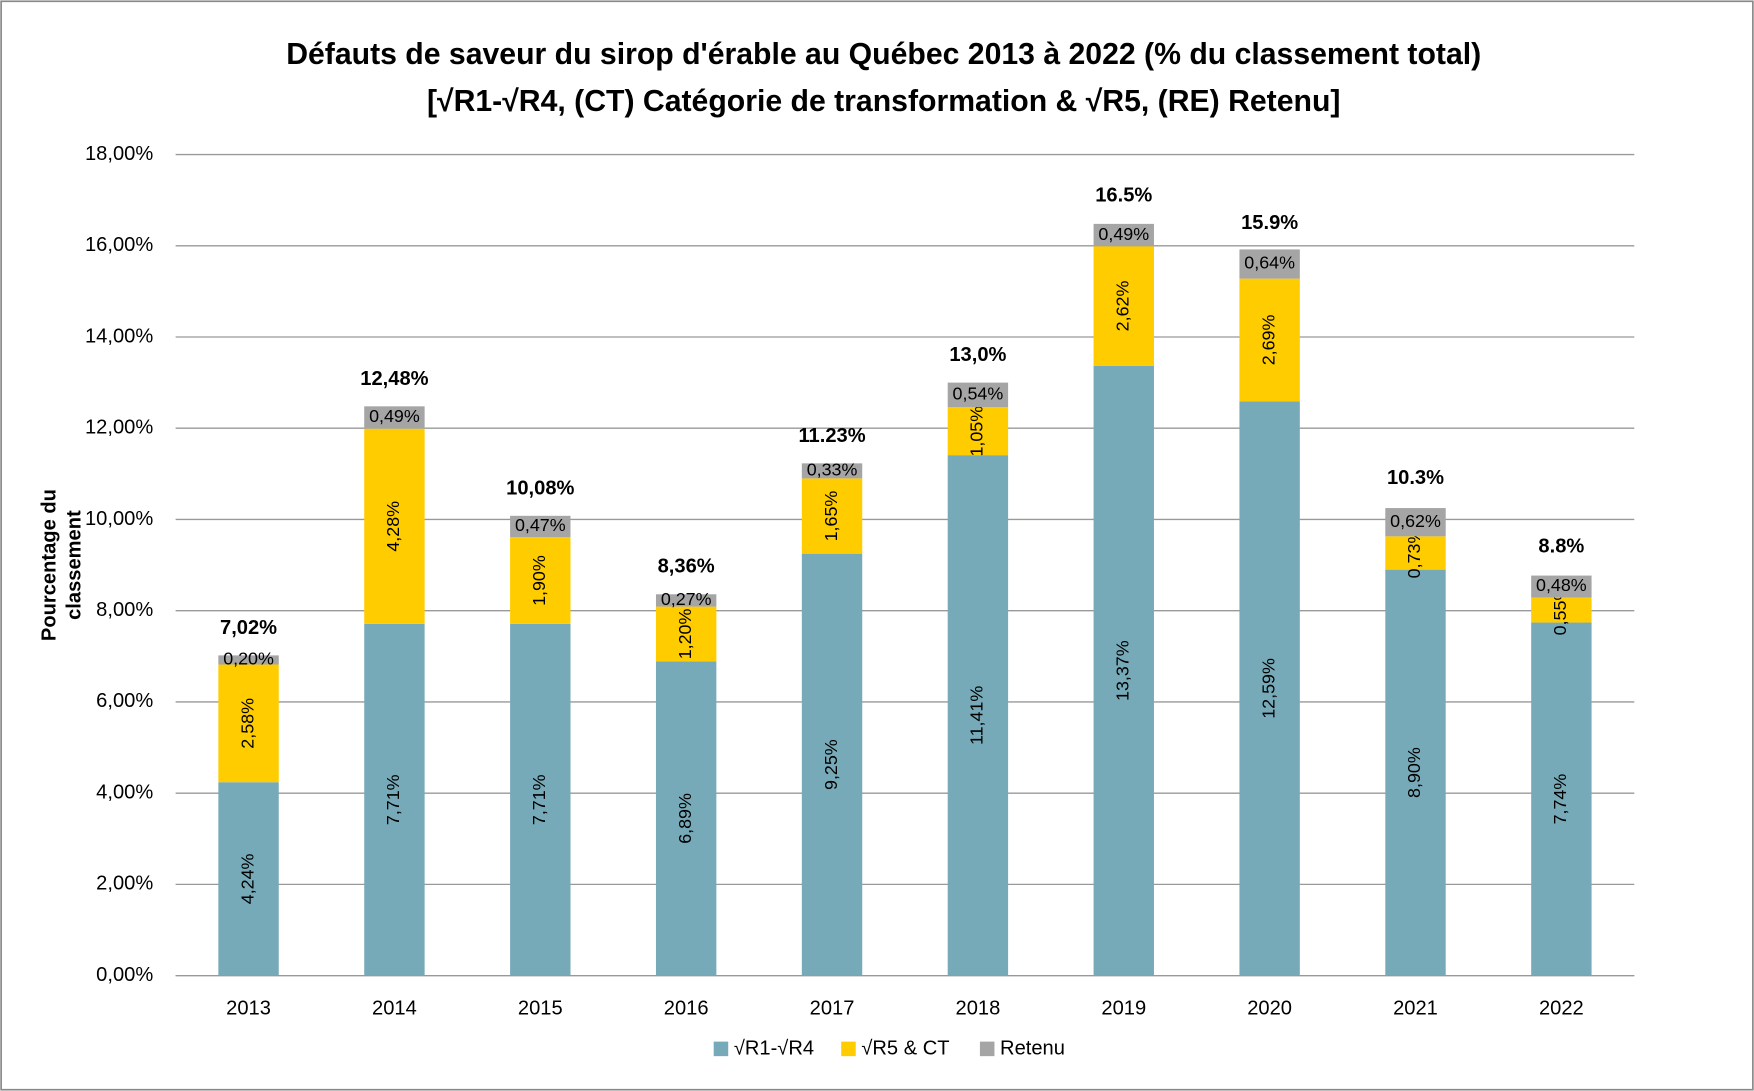 This screenshot has width=1754, height=1091. I want to click on y-tick-label: 0,00%, so click(124, 975).